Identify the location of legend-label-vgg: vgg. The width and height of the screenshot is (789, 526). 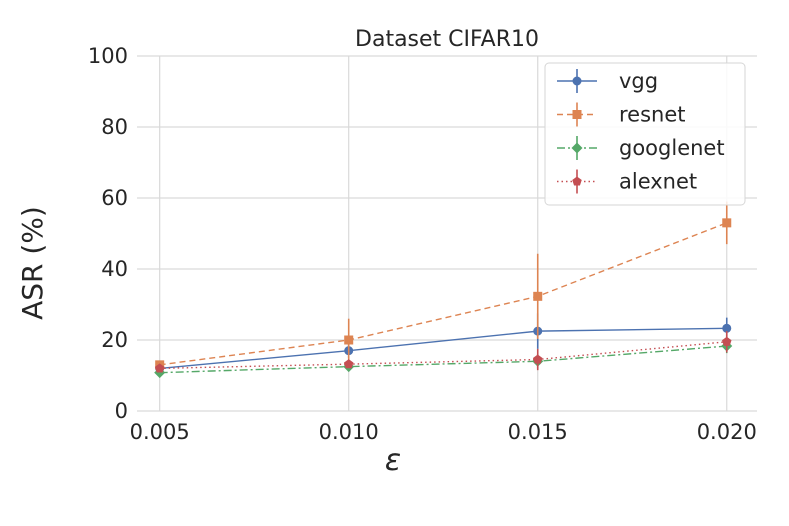
(638, 81).